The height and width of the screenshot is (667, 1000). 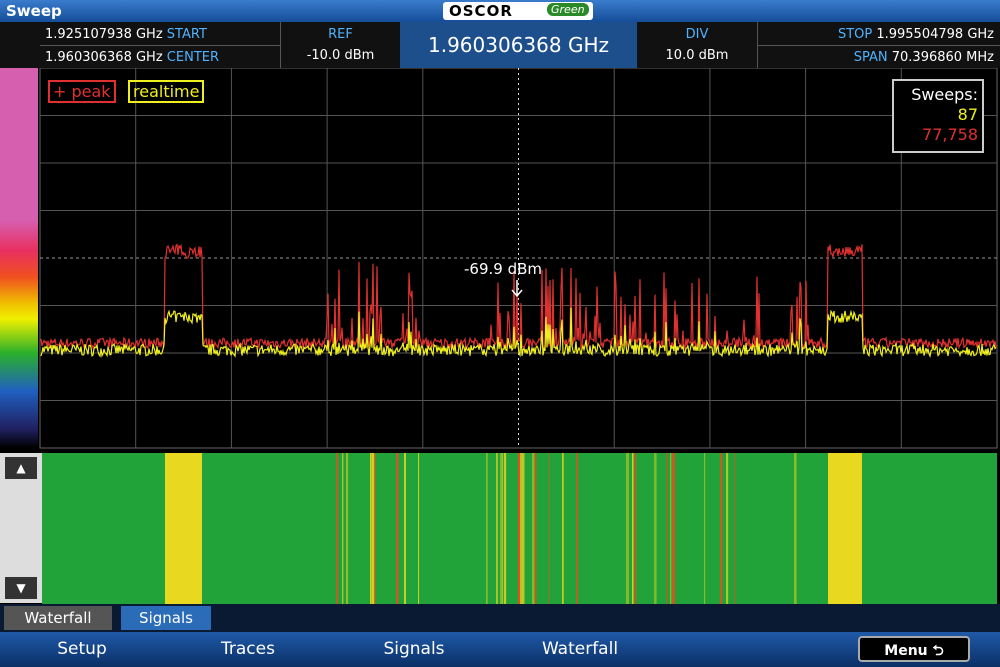 I want to click on menu-item: Signals, so click(x=414, y=649).